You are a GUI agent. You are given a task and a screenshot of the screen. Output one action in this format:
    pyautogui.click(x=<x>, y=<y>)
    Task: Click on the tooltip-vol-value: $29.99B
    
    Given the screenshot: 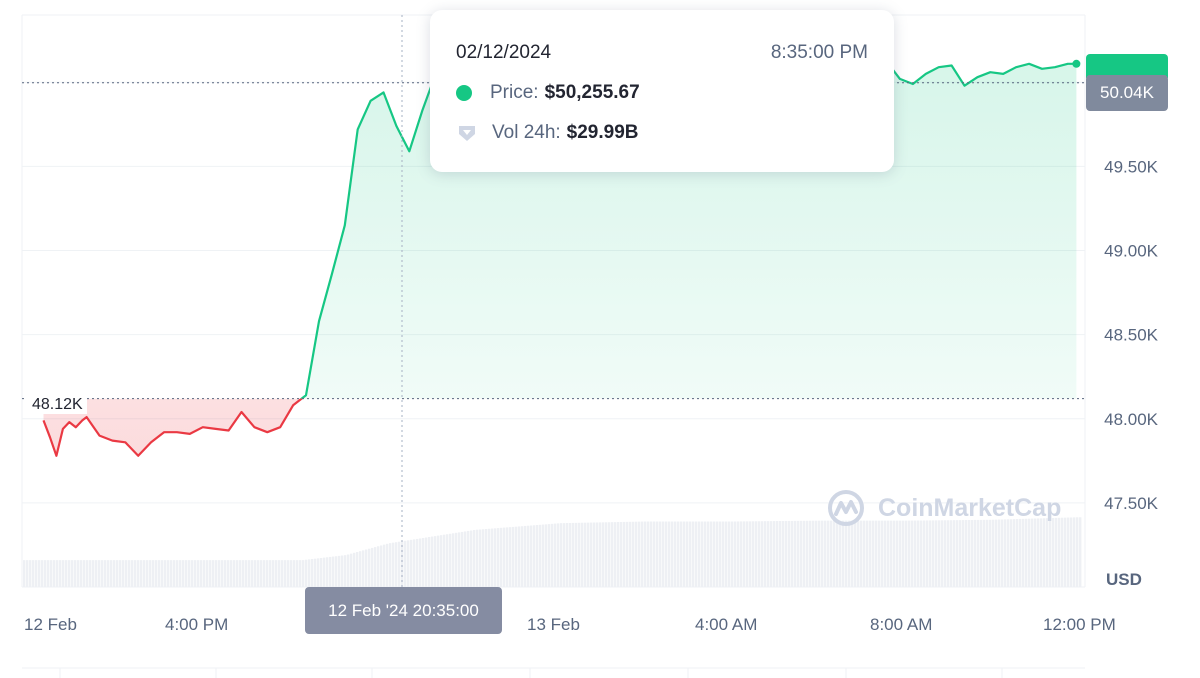 What is the action you would take?
    pyautogui.click(x=602, y=132)
    